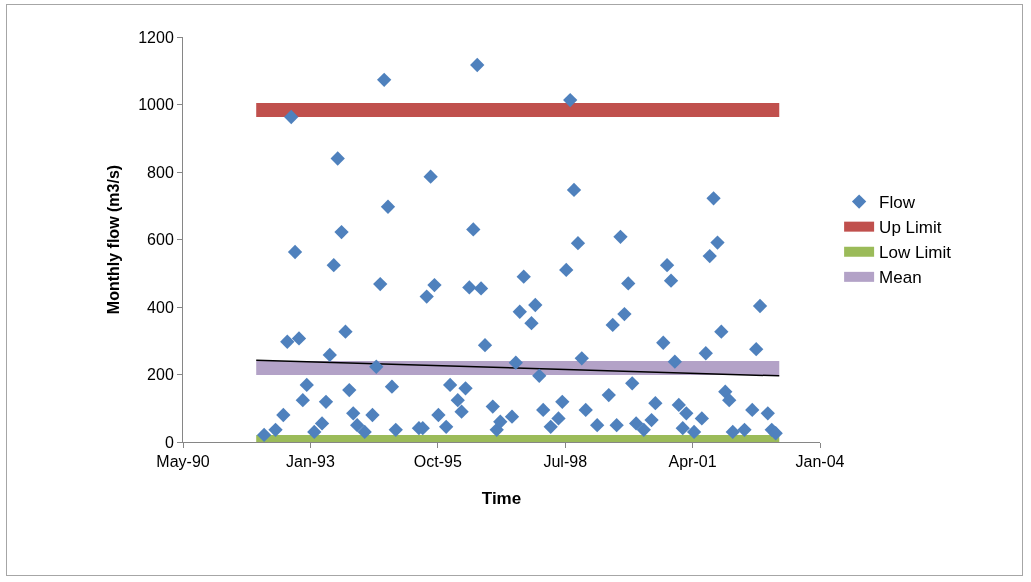 The width and height of the screenshot is (1031, 582). What do you see at coordinates (820, 462) in the screenshot?
I see `x-tick-label: Jan-04` at bounding box center [820, 462].